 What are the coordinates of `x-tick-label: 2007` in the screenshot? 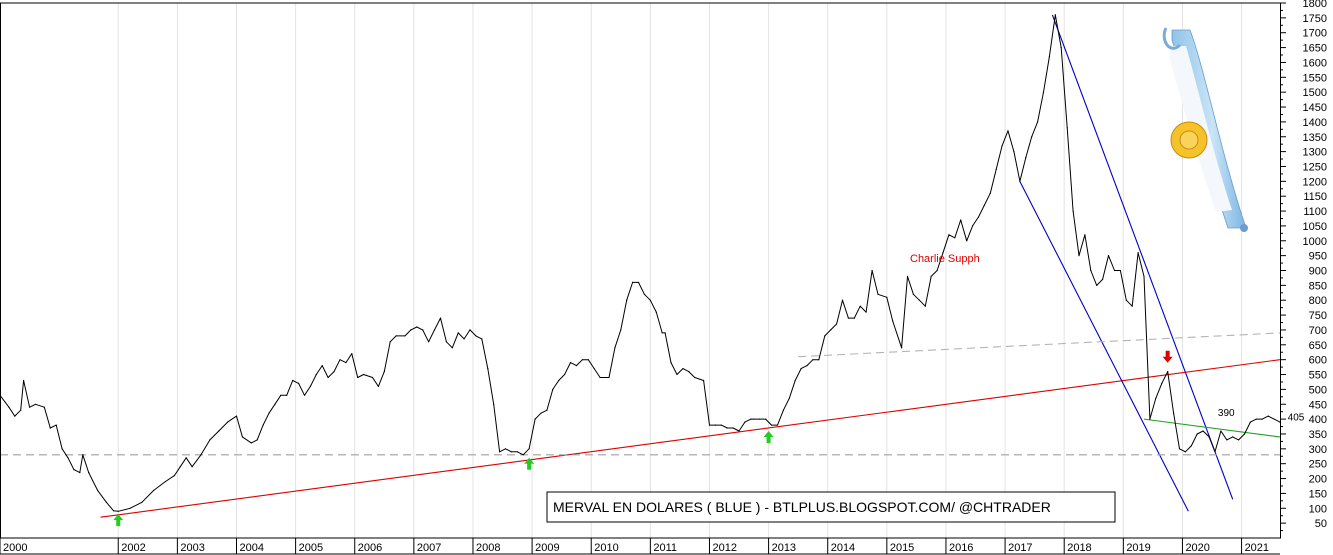 It's located at (429, 548).